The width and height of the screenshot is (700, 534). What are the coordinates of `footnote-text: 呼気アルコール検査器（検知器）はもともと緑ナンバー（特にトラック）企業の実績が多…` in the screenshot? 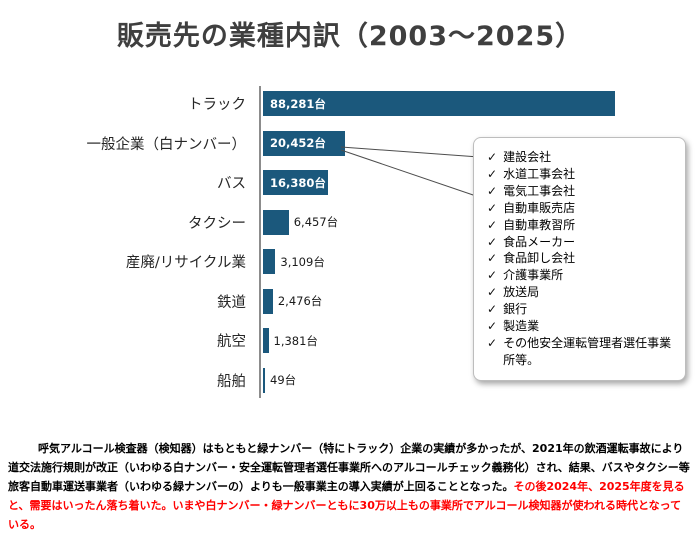 It's located at (349, 467).